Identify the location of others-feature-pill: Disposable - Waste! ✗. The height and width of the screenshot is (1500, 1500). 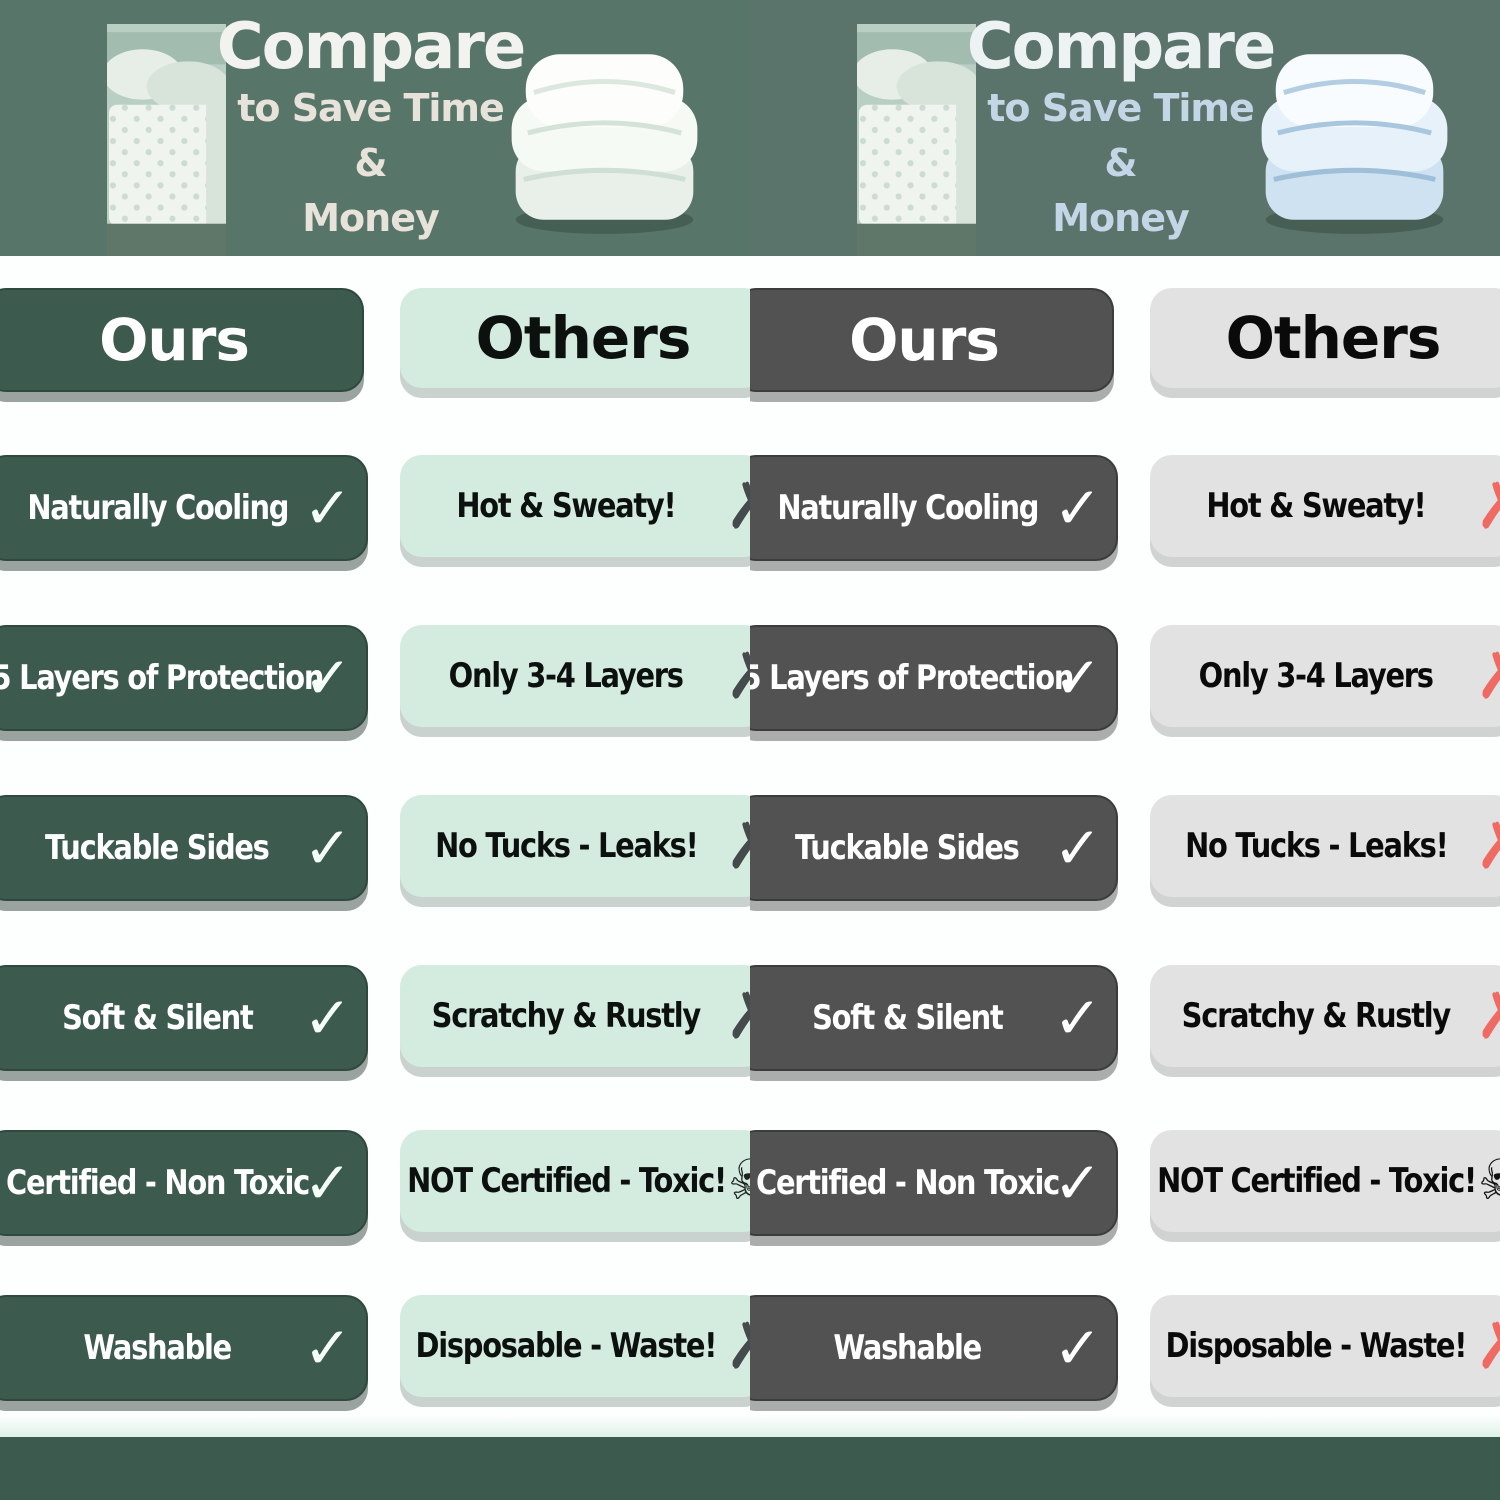
(1325, 1346).